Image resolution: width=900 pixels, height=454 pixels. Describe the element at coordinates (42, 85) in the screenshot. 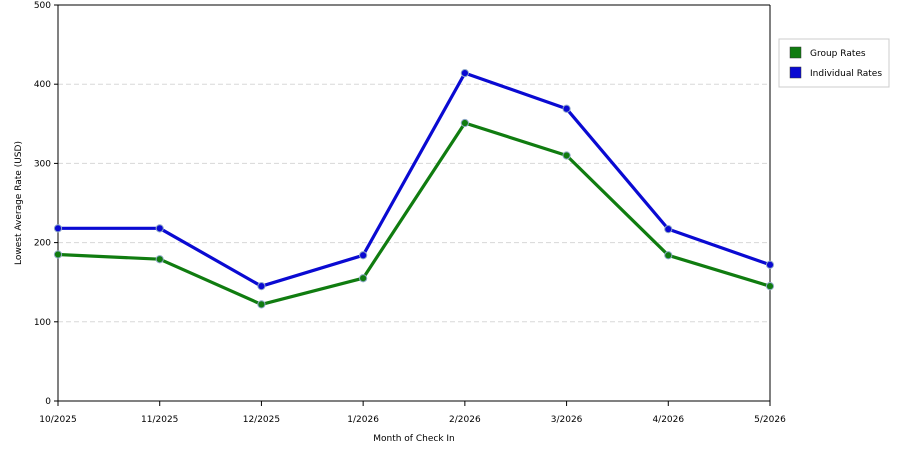

I see `y-tick-label: 400` at that location.